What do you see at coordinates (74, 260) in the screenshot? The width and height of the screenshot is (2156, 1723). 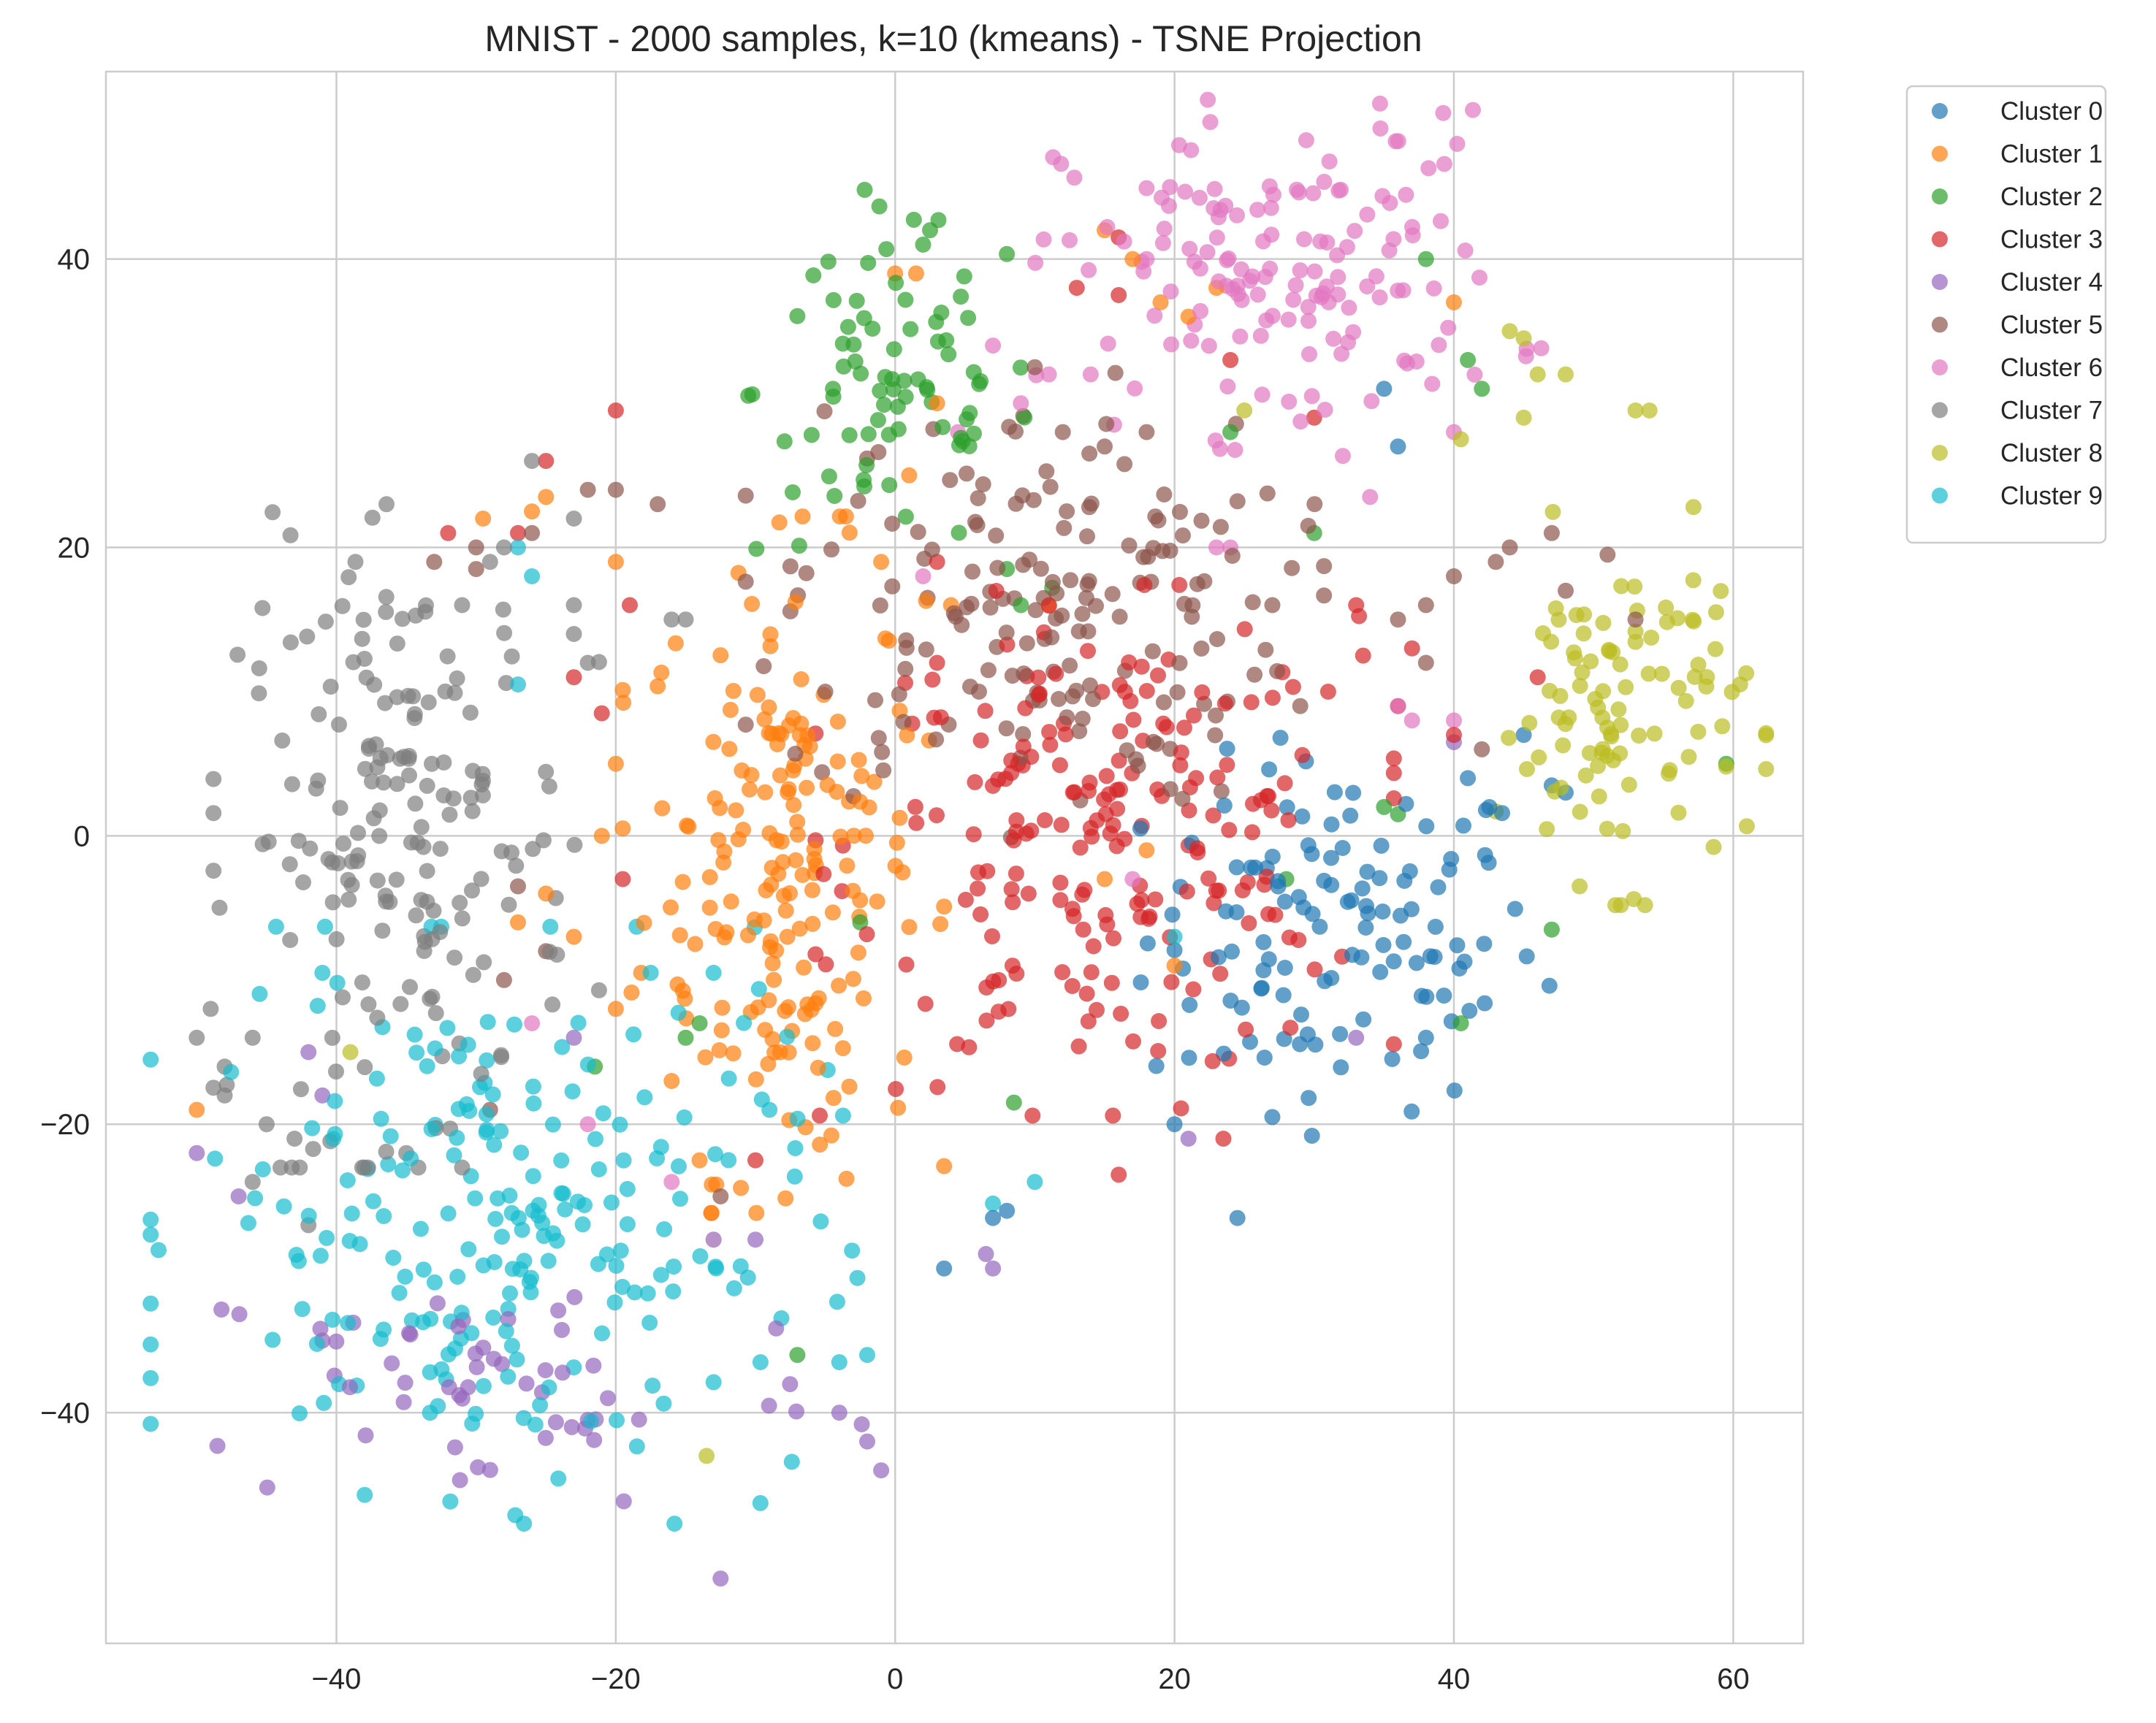 I see `y-tick-label: 40` at bounding box center [74, 260].